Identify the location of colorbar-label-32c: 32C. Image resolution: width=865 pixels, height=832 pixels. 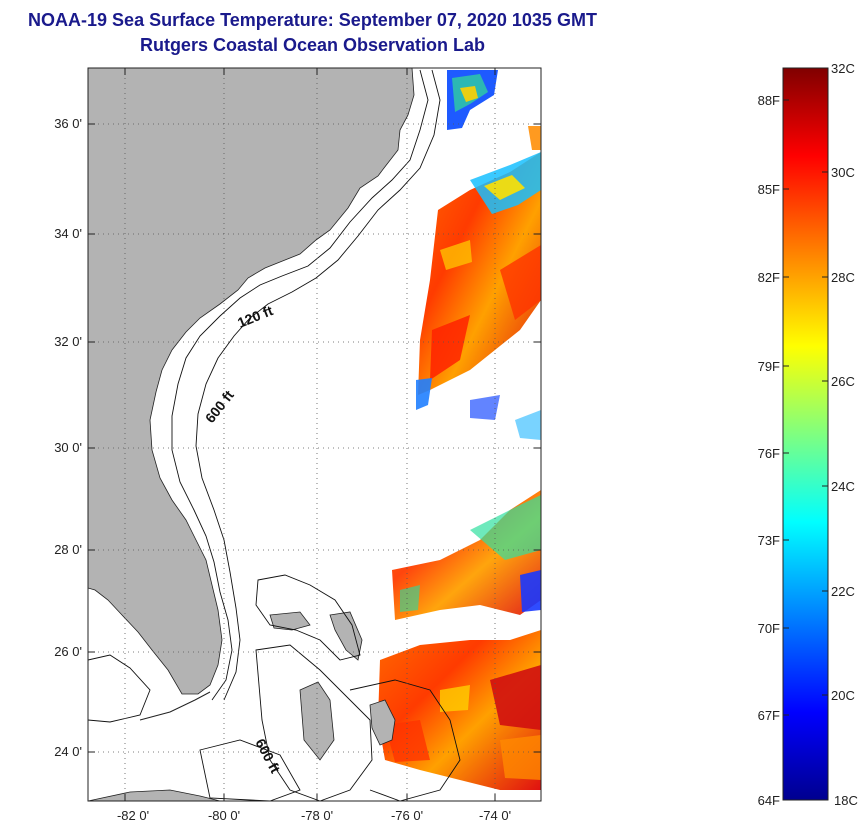
(843, 68).